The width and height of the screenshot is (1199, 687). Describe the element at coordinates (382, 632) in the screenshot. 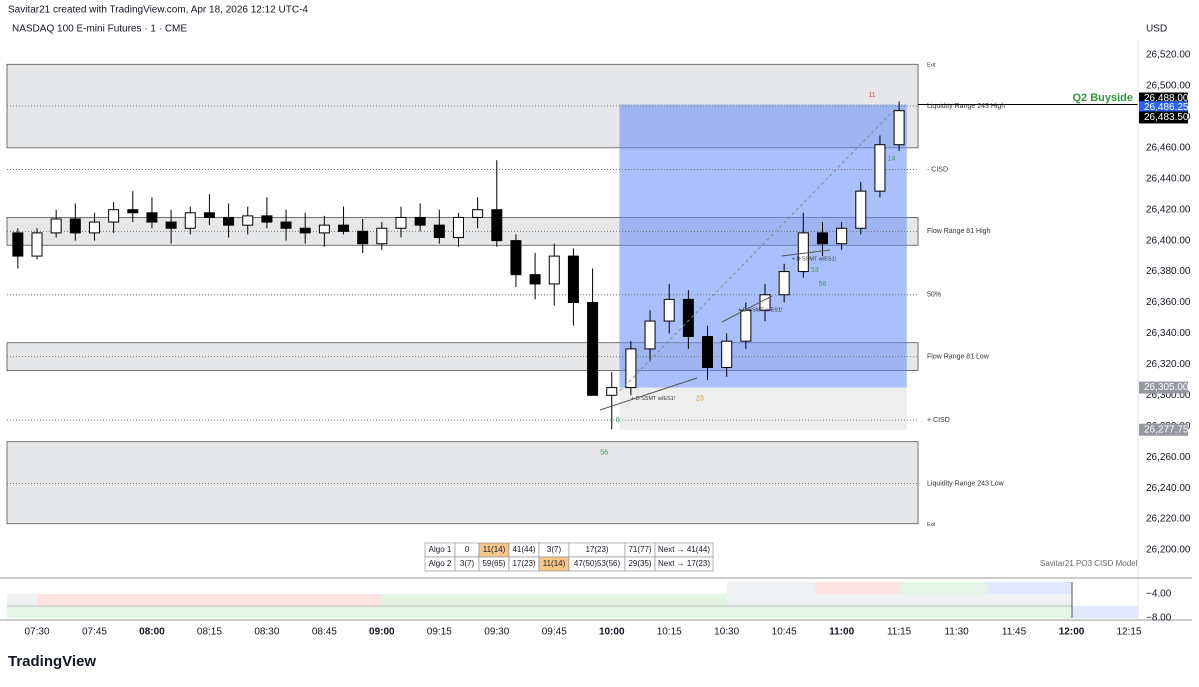

I see `x-tick-label: 09:00` at that location.